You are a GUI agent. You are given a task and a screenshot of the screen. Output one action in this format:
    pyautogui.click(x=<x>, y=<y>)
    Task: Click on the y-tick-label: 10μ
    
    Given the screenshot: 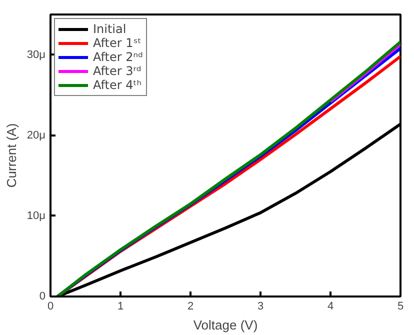 What is the action you would take?
    pyautogui.click(x=36, y=216)
    